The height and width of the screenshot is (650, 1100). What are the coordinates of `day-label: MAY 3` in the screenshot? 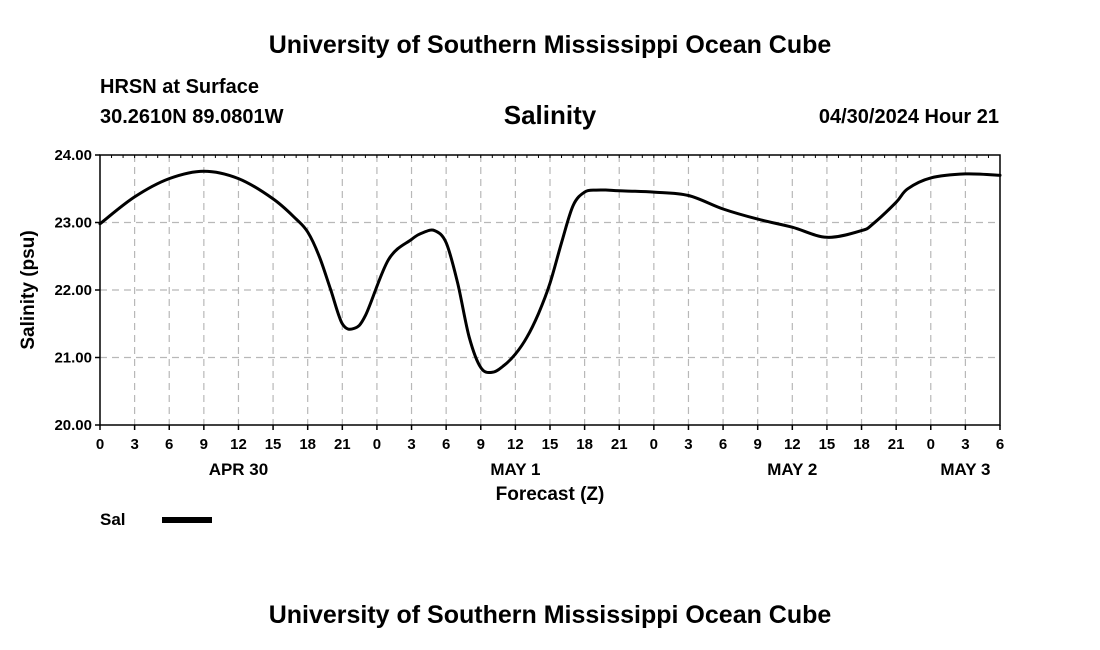 It's located at (965, 469).